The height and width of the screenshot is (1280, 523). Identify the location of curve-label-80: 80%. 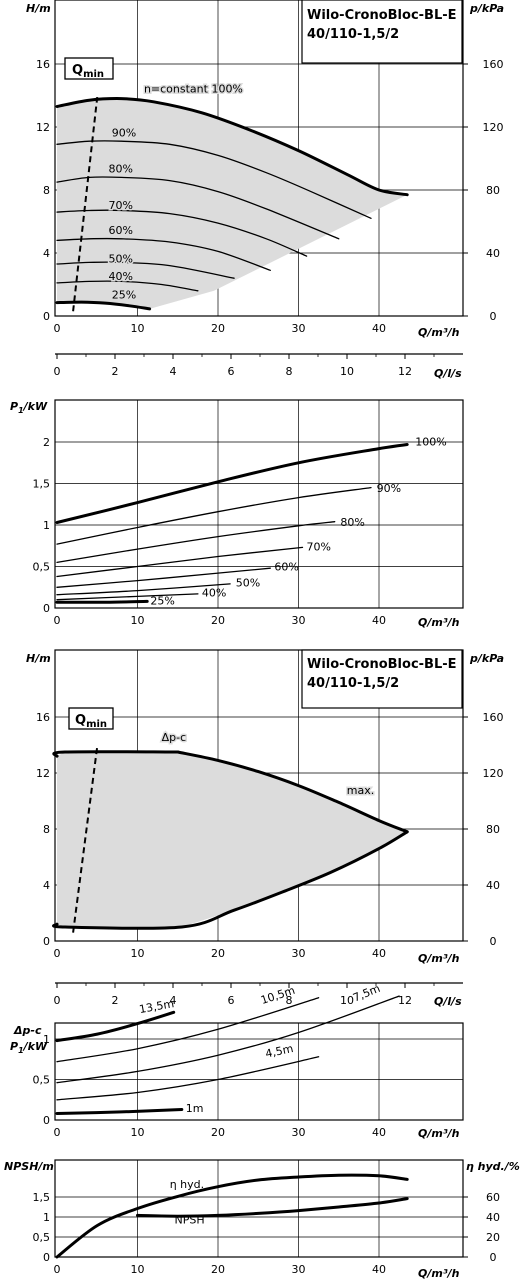
(352, 522).